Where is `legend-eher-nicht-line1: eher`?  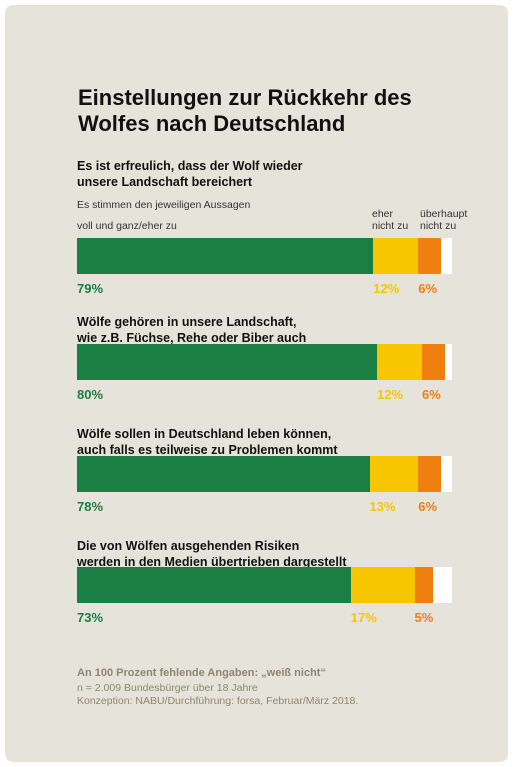 legend-eher-nicht-line1: eher is located at coordinates (383, 214).